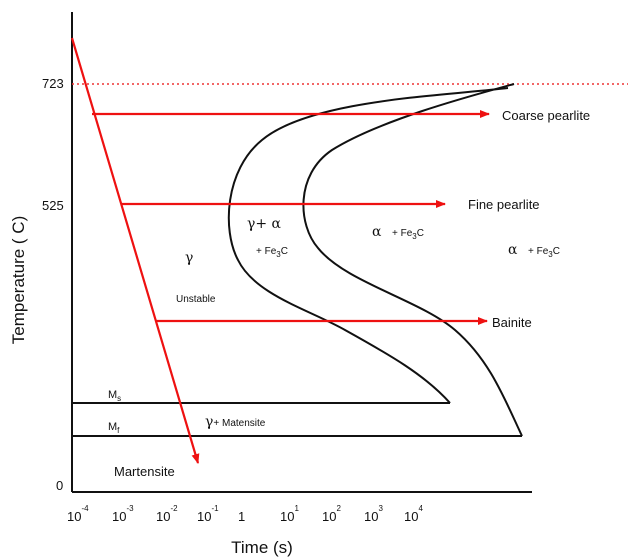  Describe the element at coordinates (373, 514) in the screenshot. I see `x-tick-1e3: 10³` at that location.